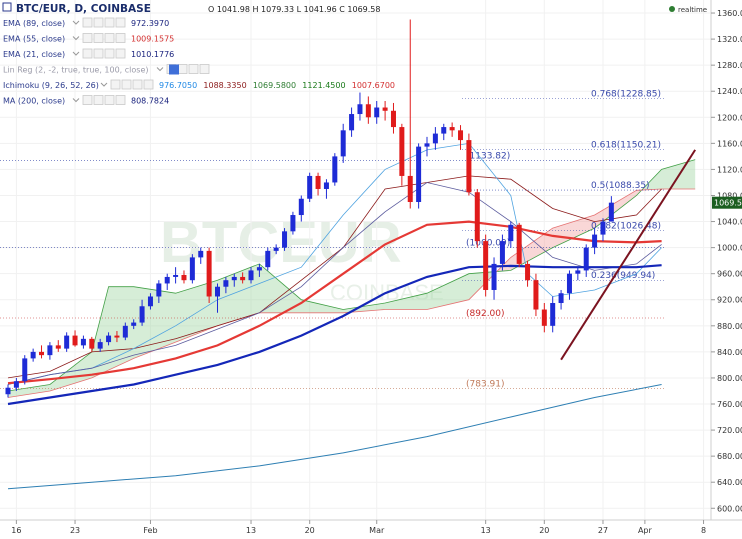 Image resolution: width=742 pixels, height=539 pixels. What do you see at coordinates (106, 69) in the screenshot?
I see `indicator-row: Lin Reg (2, -2, true, true, 100, close)` at bounding box center [106, 69].